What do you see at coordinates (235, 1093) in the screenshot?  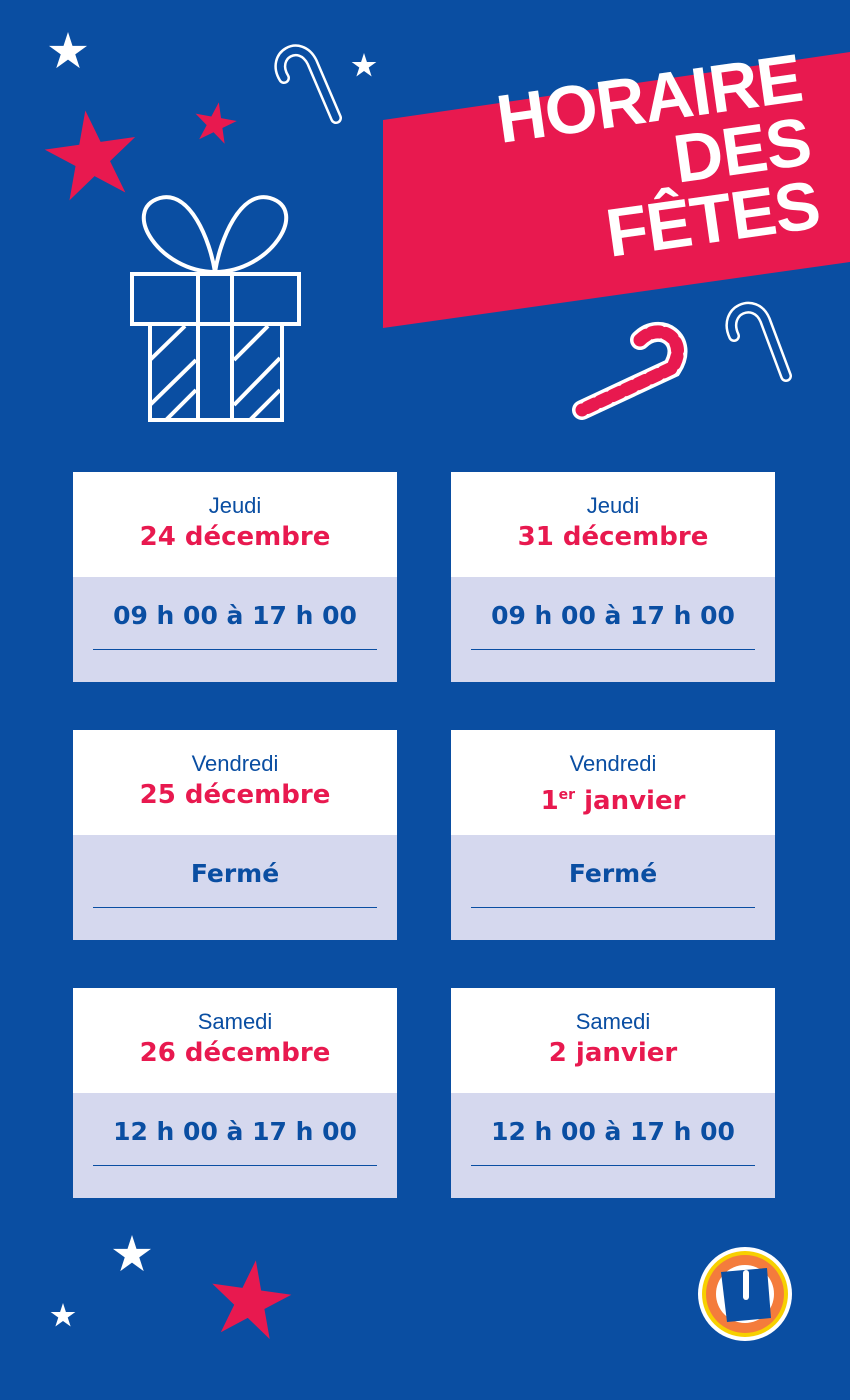 I see `schedule-card: Samedi 26 décembre 12 h 00 à 17 h 00` at bounding box center [235, 1093].